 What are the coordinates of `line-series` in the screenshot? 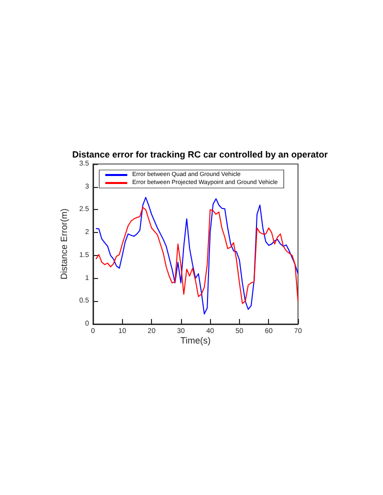 It's located at (196, 255).